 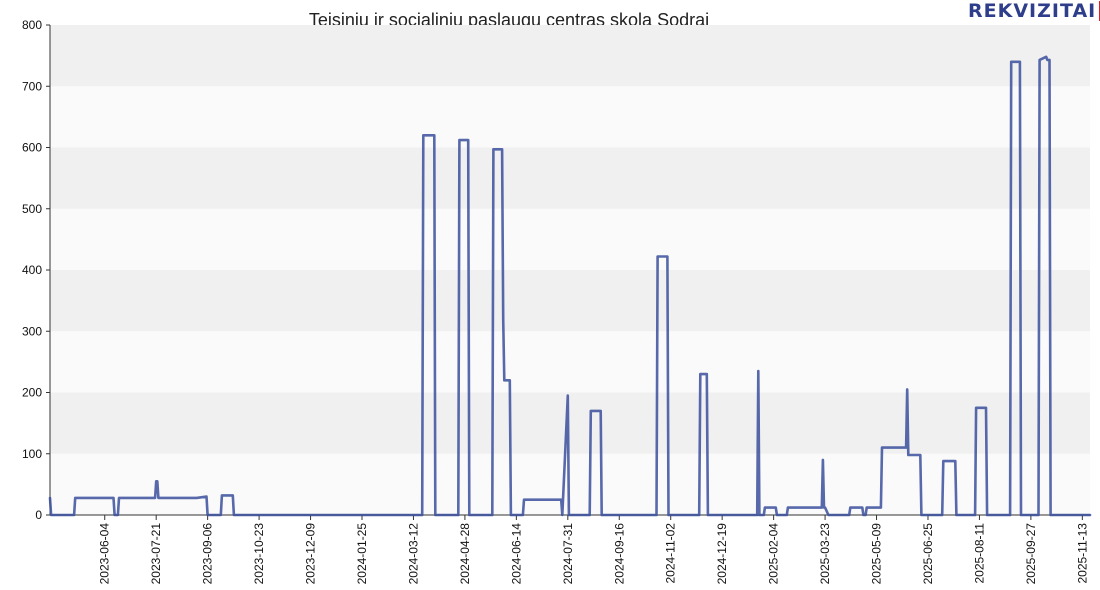 What do you see at coordinates (362, 554) in the screenshot?
I see `x-tick-label: 2024-01-25` at bounding box center [362, 554].